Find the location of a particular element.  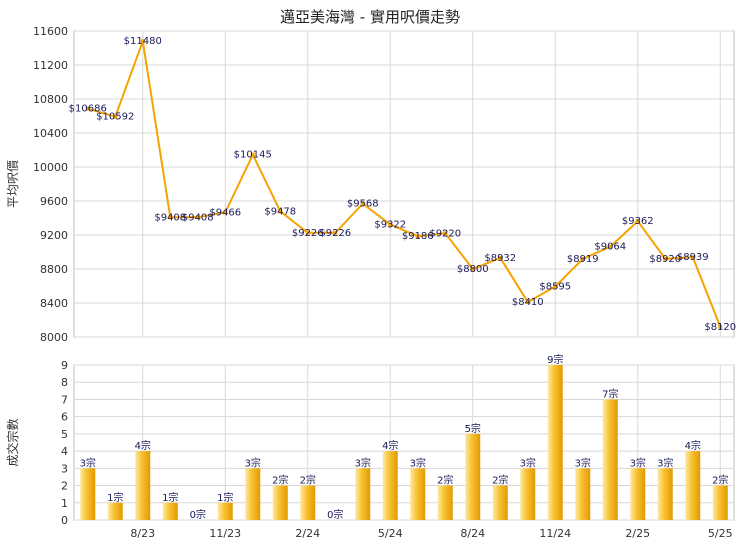

price-data-label: $9186 is located at coordinates (418, 236).